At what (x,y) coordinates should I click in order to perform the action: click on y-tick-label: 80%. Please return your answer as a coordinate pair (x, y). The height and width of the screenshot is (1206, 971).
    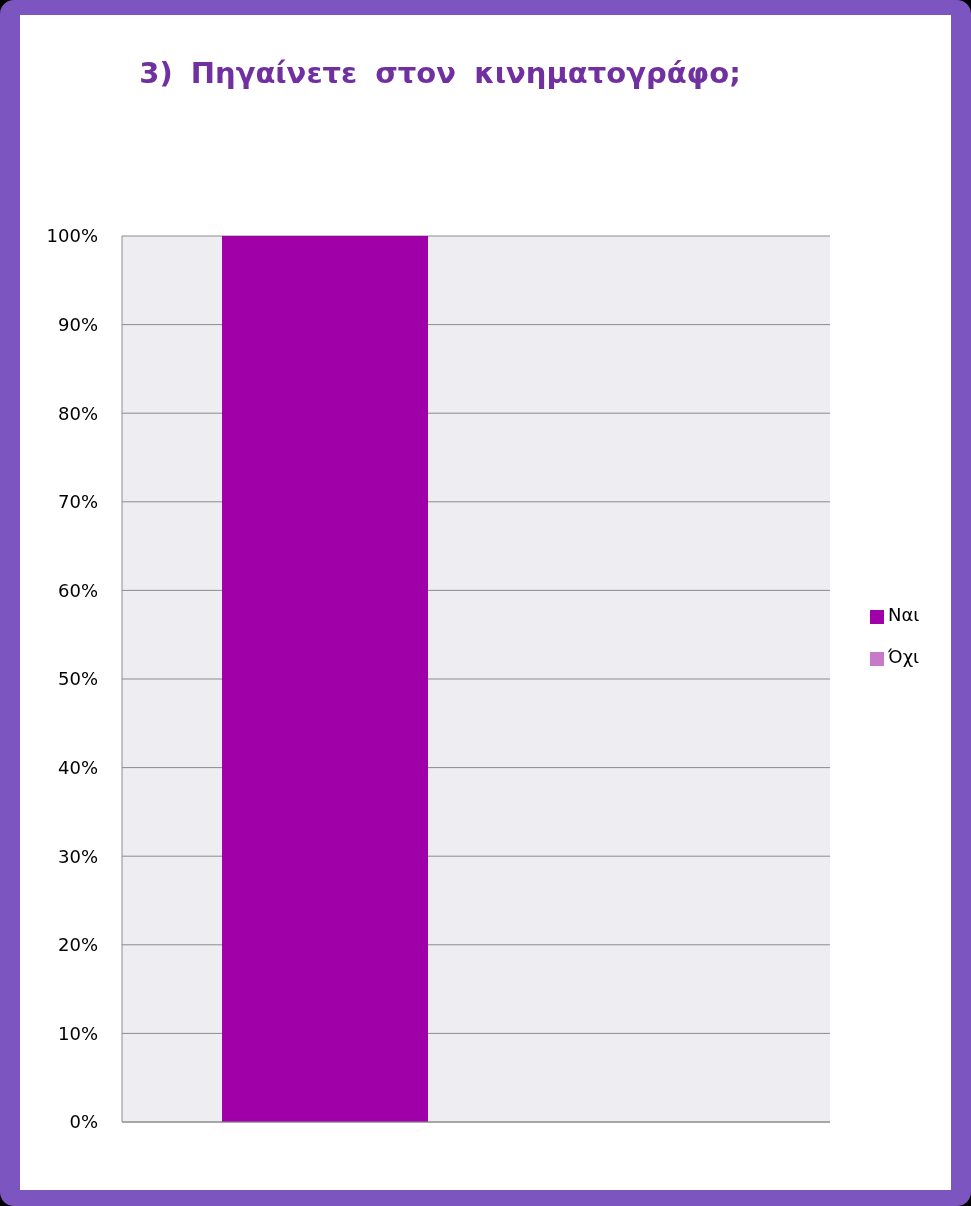
    Looking at the image, I should click on (77, 413).